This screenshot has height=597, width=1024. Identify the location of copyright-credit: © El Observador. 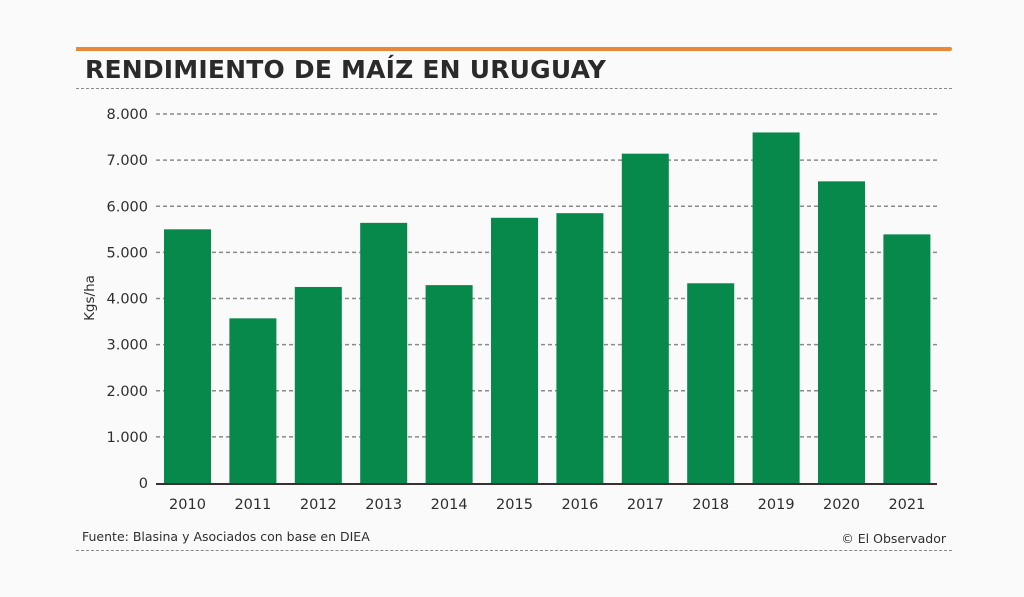
(893, 538).